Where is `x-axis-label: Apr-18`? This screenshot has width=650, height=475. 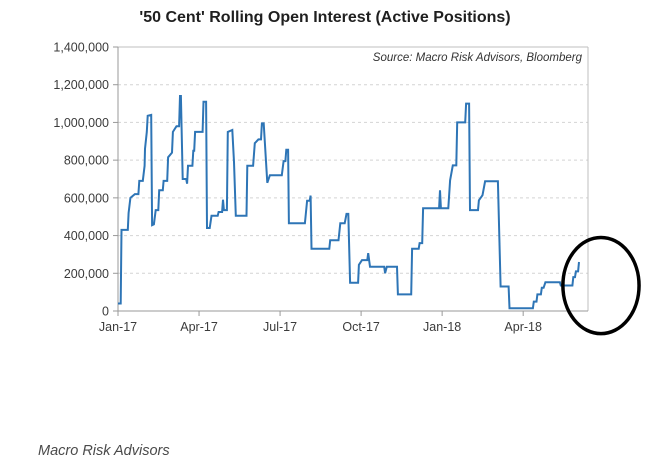
x-axis-label: Apr-18 is located at coordinates (523, 327).